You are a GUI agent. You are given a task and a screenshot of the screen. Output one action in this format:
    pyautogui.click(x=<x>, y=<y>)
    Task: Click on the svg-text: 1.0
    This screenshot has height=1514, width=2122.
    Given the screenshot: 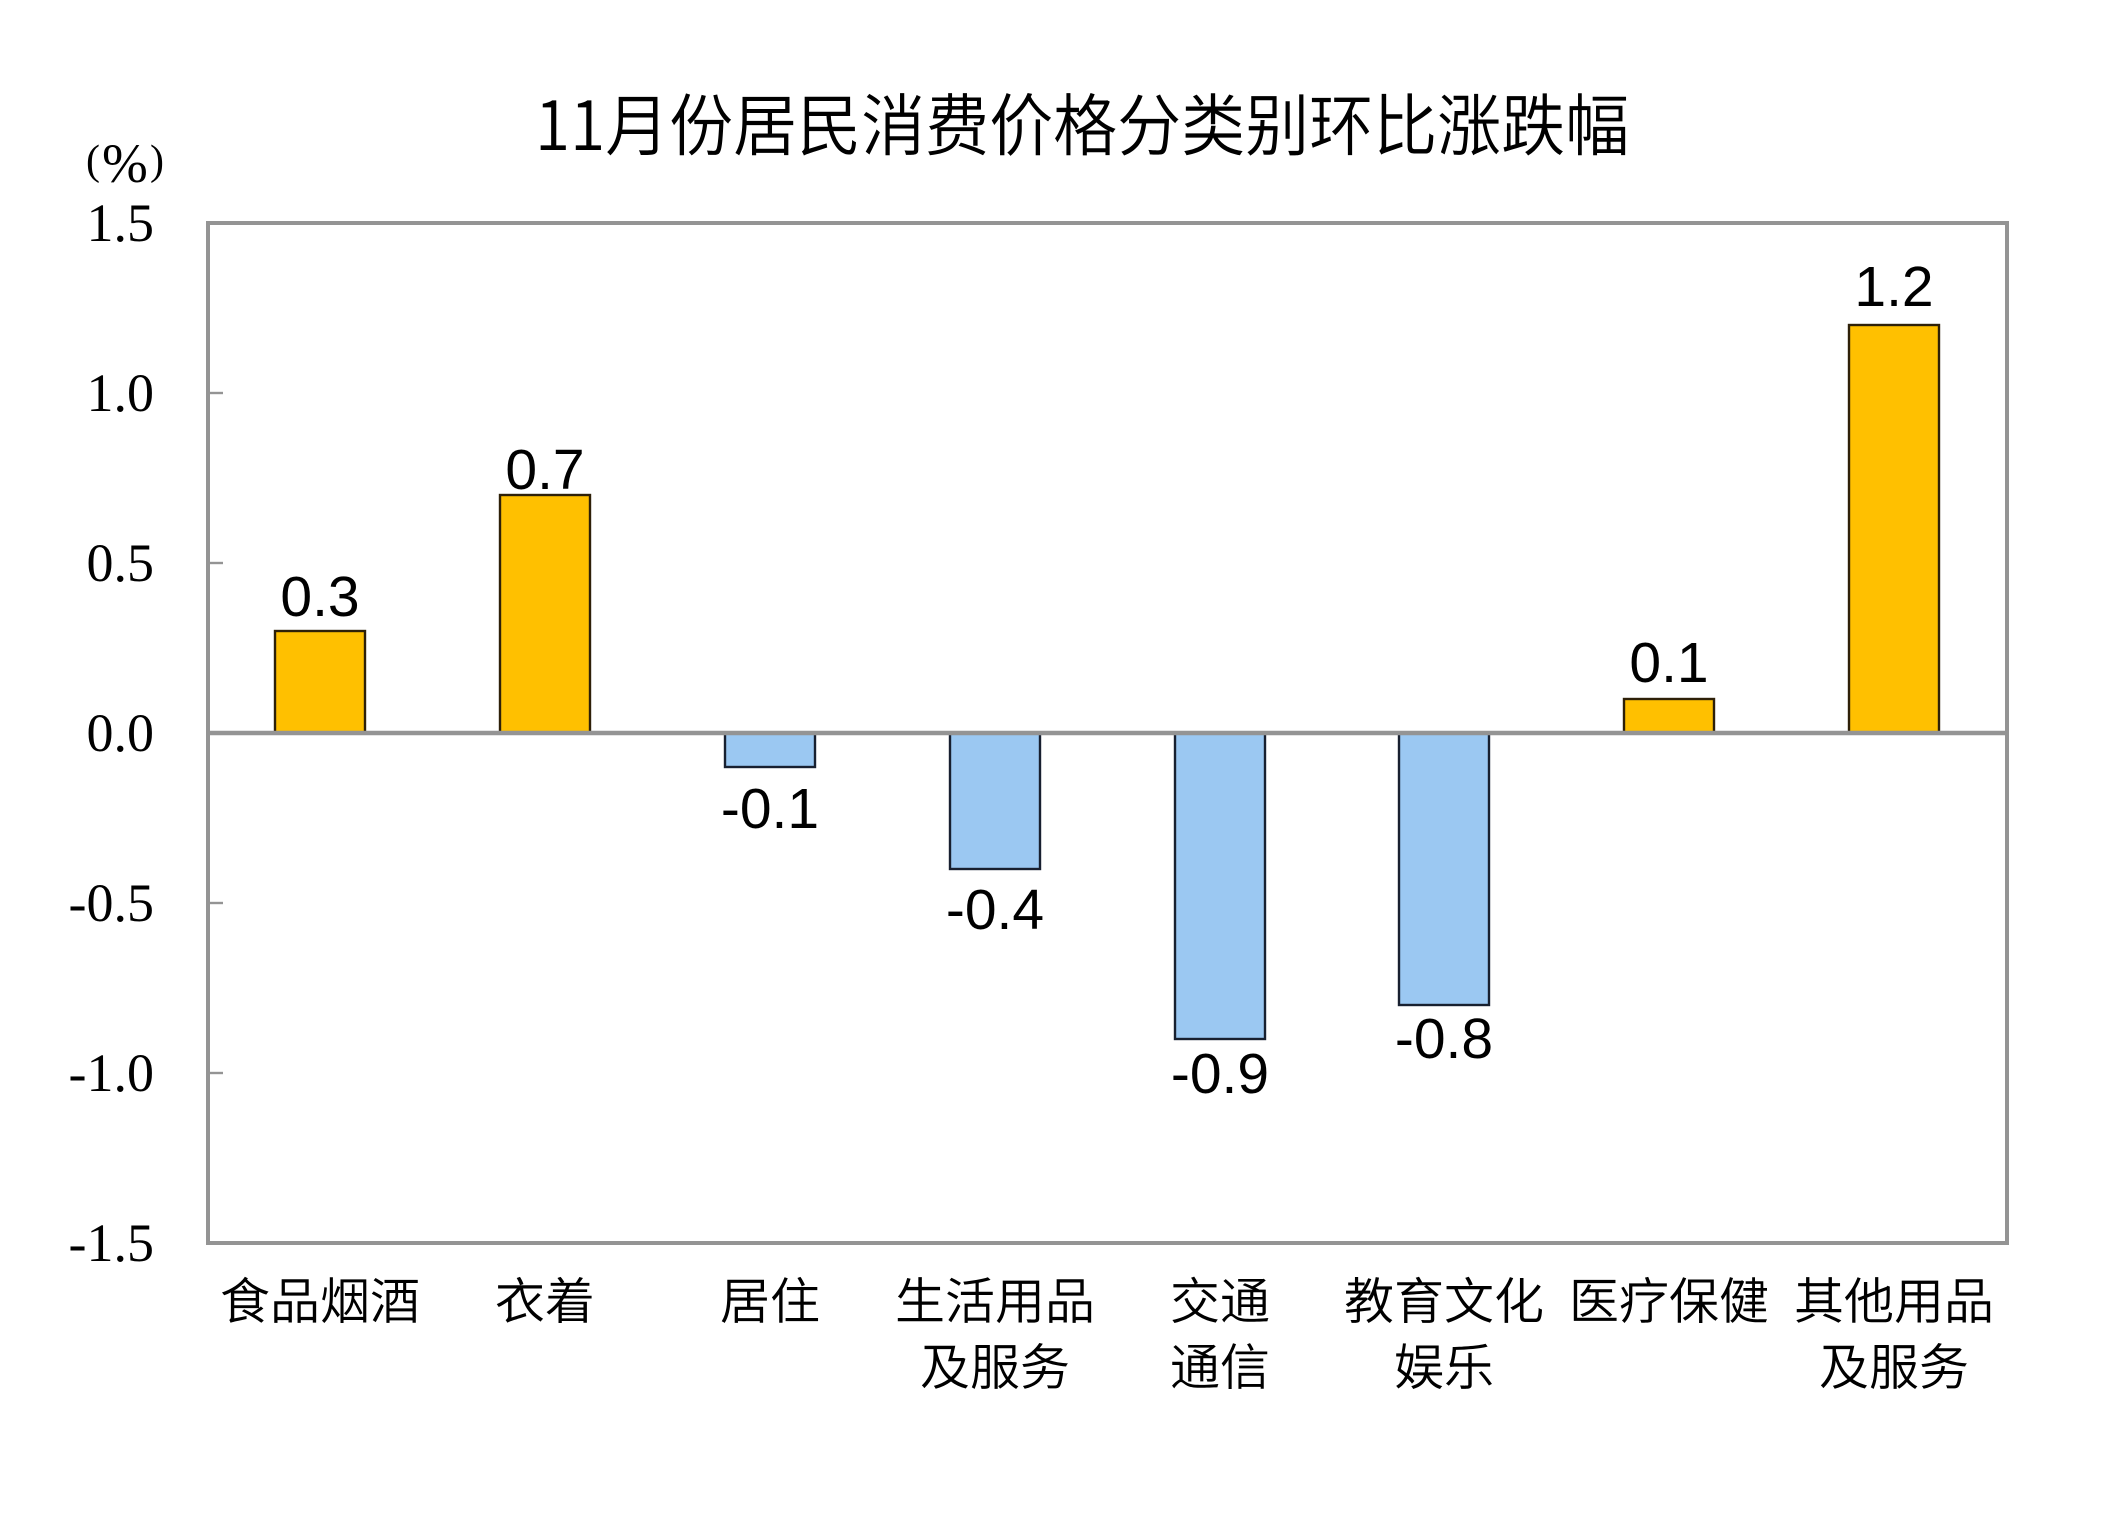 What is the action you would take?
    pyautogui.click(x=121, y=393)
    